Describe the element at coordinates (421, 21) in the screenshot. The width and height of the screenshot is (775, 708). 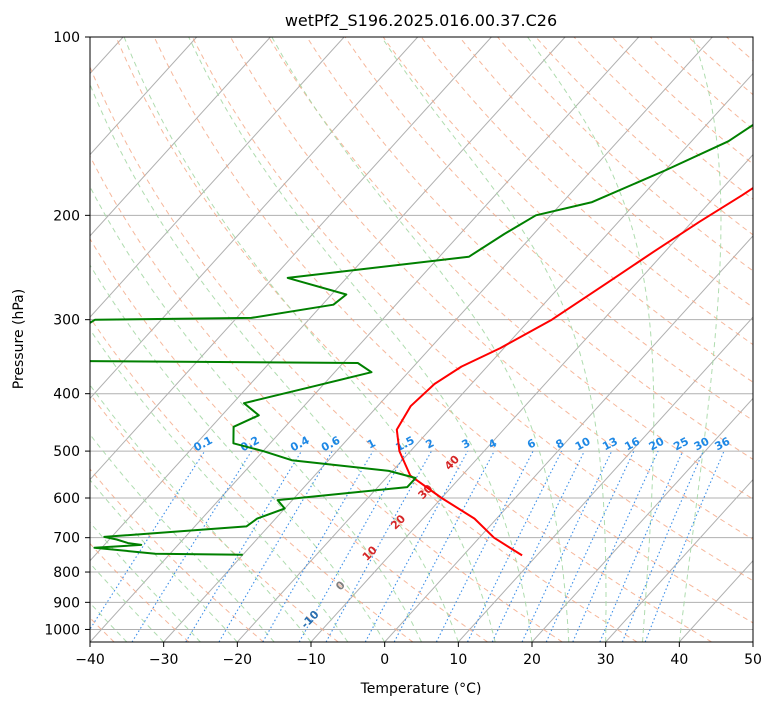
I see `chart-title: wetPf2_S196.2025.016.00.37.C26` at that location.